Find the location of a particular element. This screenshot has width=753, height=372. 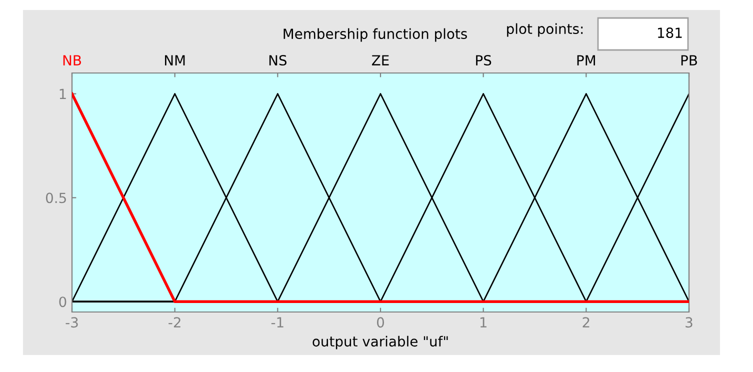

x-tick-label: 1 is located at coordinates (483, 322).